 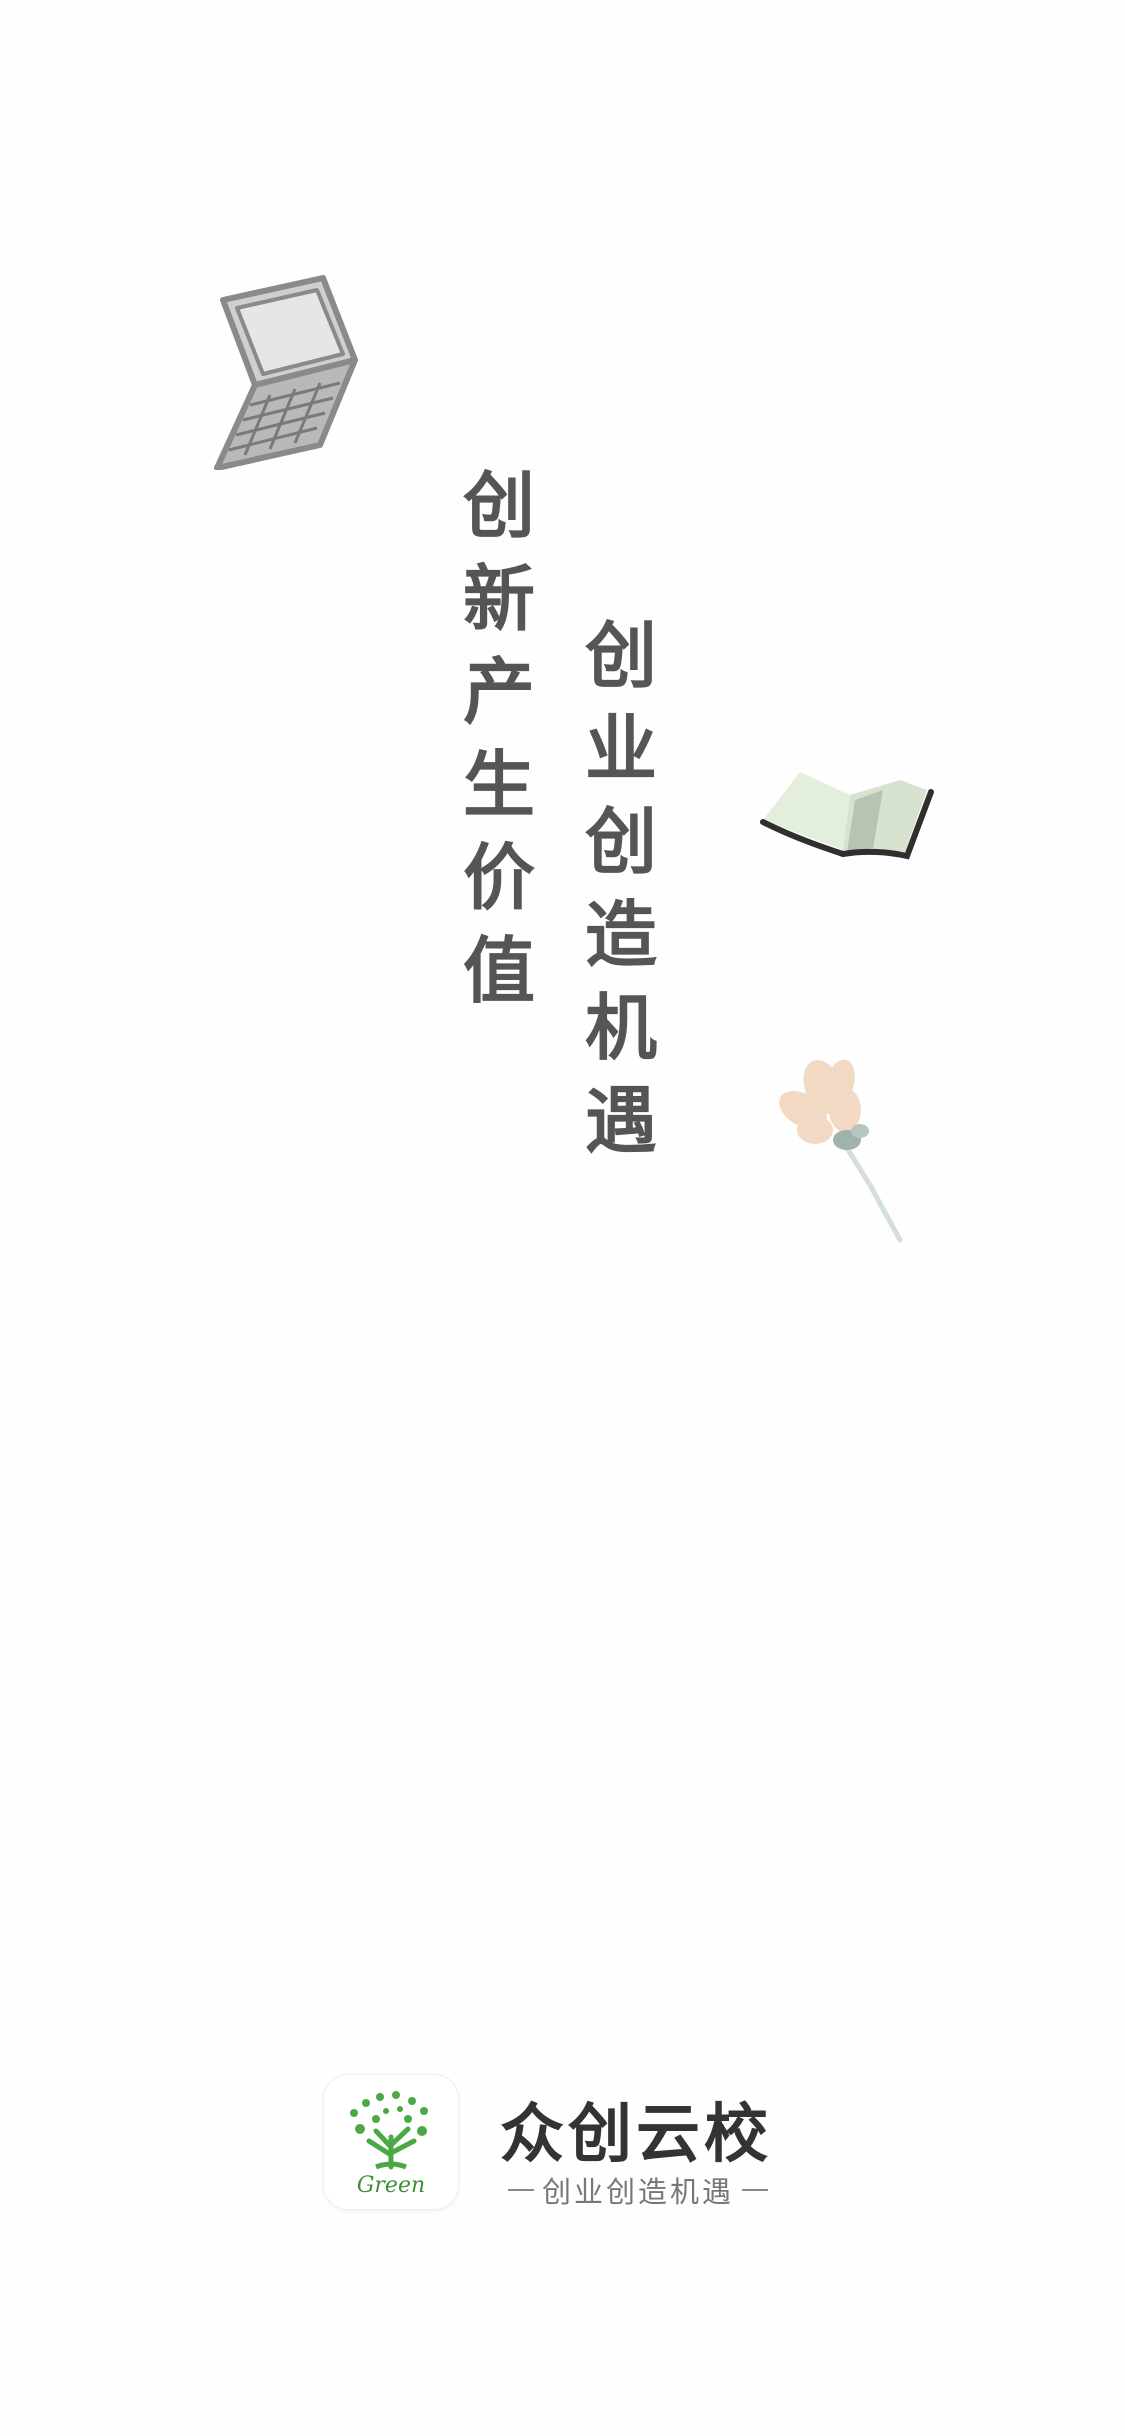 I want to click on slogan-char: 造, so click(x=621, y=934).